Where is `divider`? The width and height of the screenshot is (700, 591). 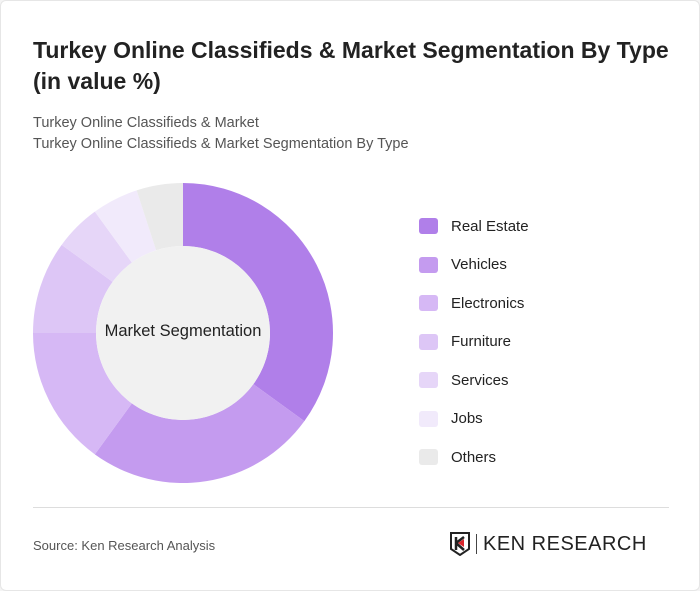 divider is located at coordinates (351, 507).